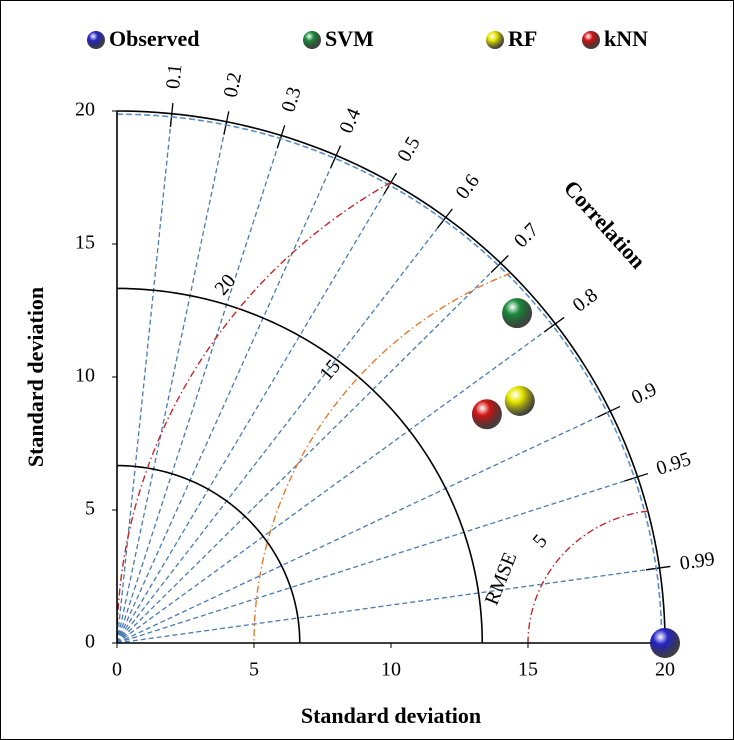  I want to click on correlation-tick-label: 0.1, so click(174, 76).